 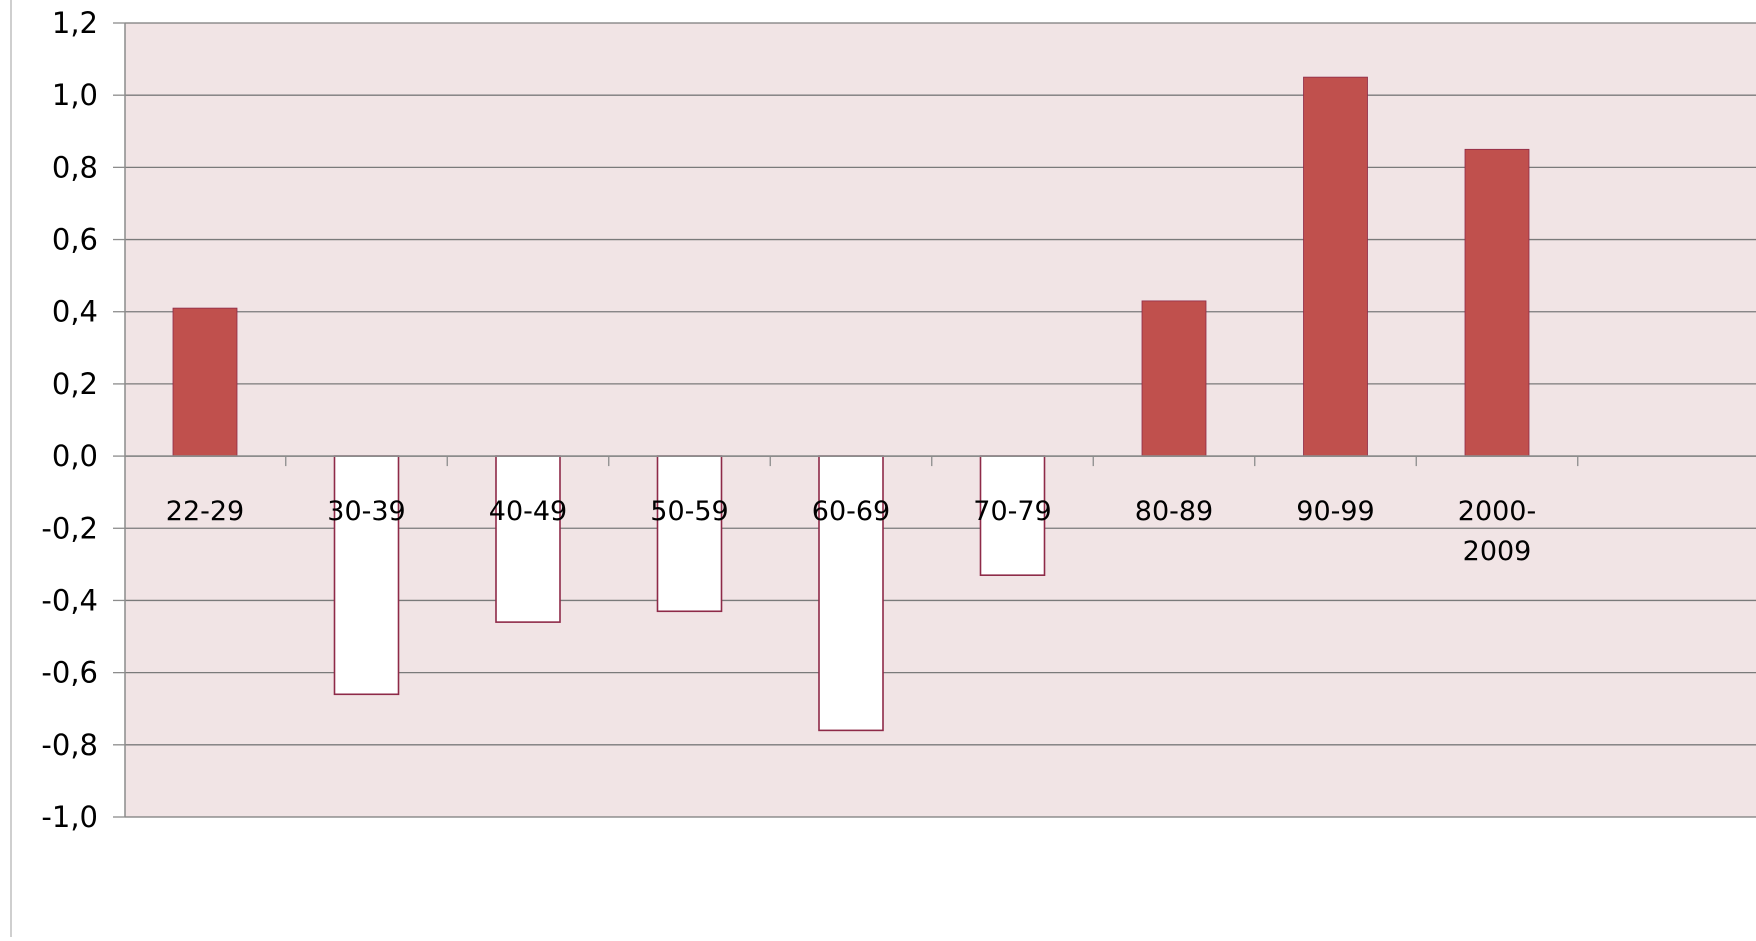 What do you see at coordinates (69, 817) in the screenshot?
I see `y-tick-label: -1,0` at bounding box center [69, 817].